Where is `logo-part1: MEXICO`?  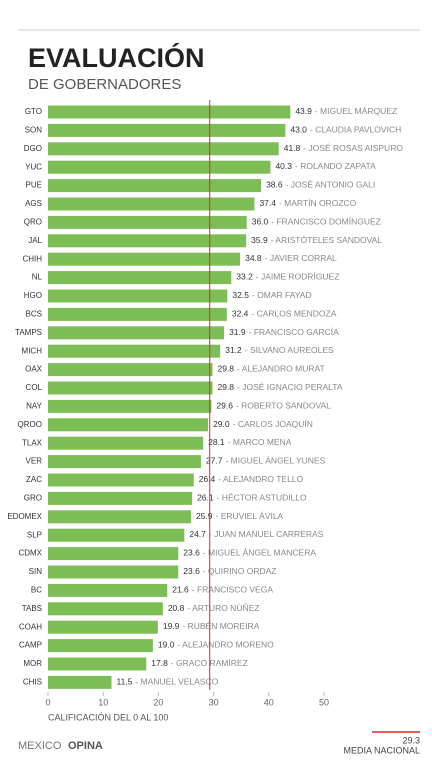 logo-part1: MEXICO is located at coordinates (40, 746).